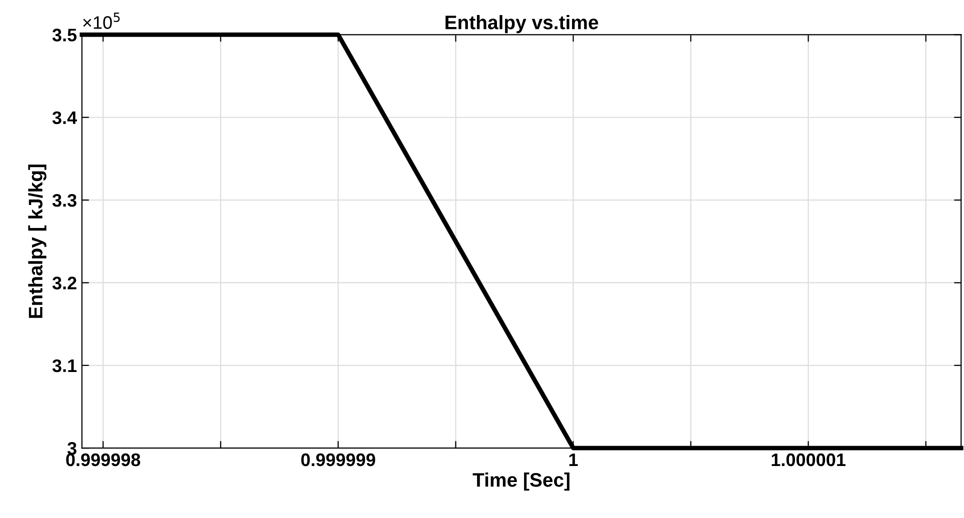  I want to click on x-tick-label: 0.999999, so click(338, 459).